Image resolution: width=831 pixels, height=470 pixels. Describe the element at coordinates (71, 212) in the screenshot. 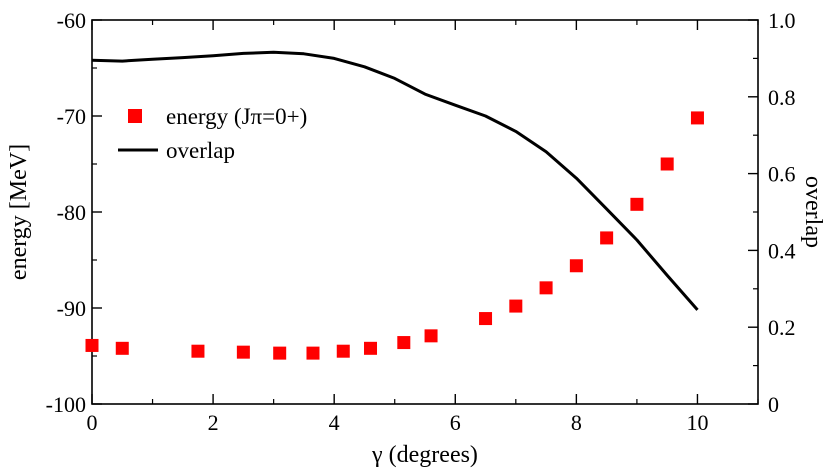

I see `y-left-tick-label: -80` at that location.